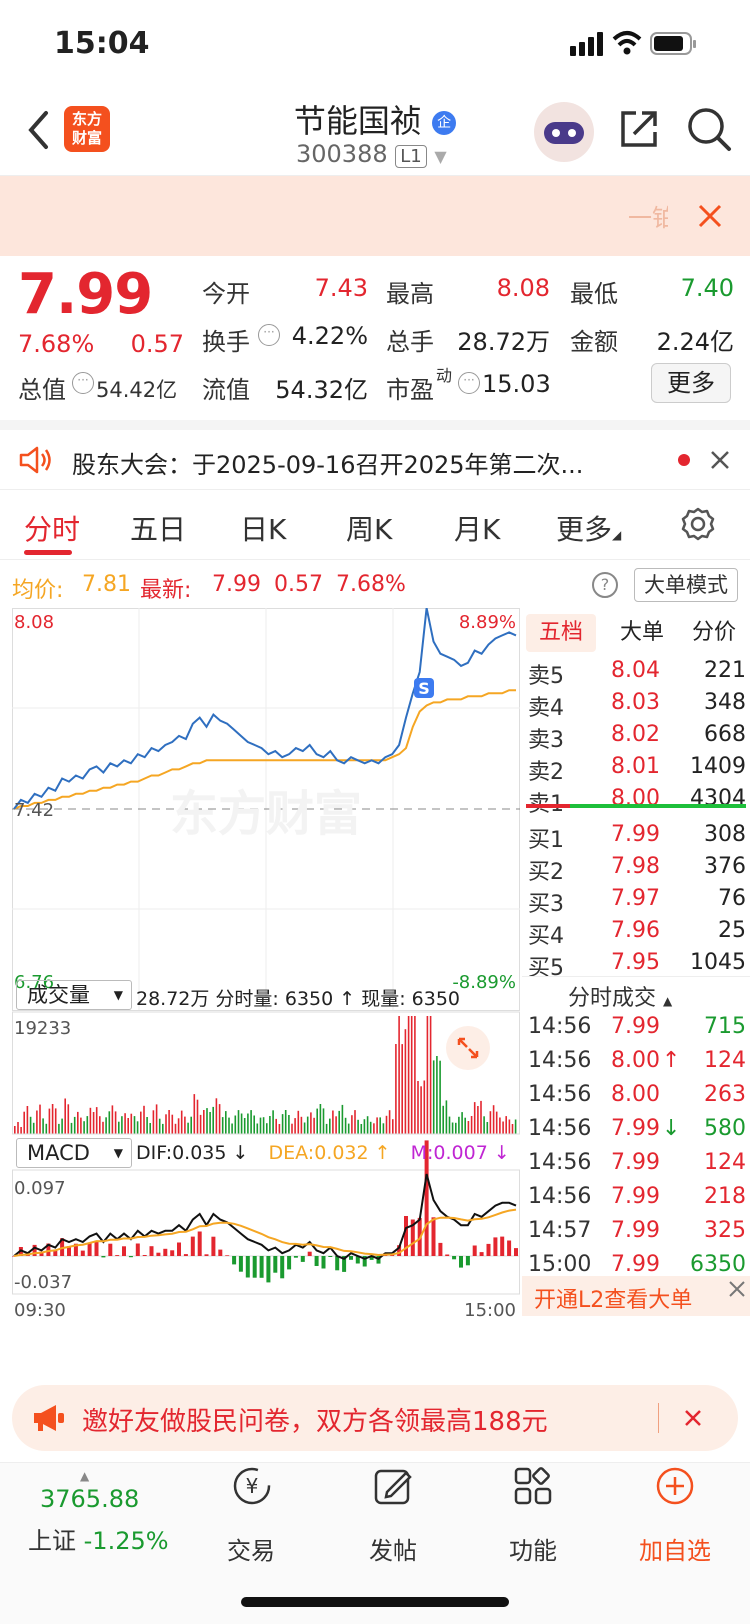  I want to click on tab-weekly-k: 周K, so click(369, 529).